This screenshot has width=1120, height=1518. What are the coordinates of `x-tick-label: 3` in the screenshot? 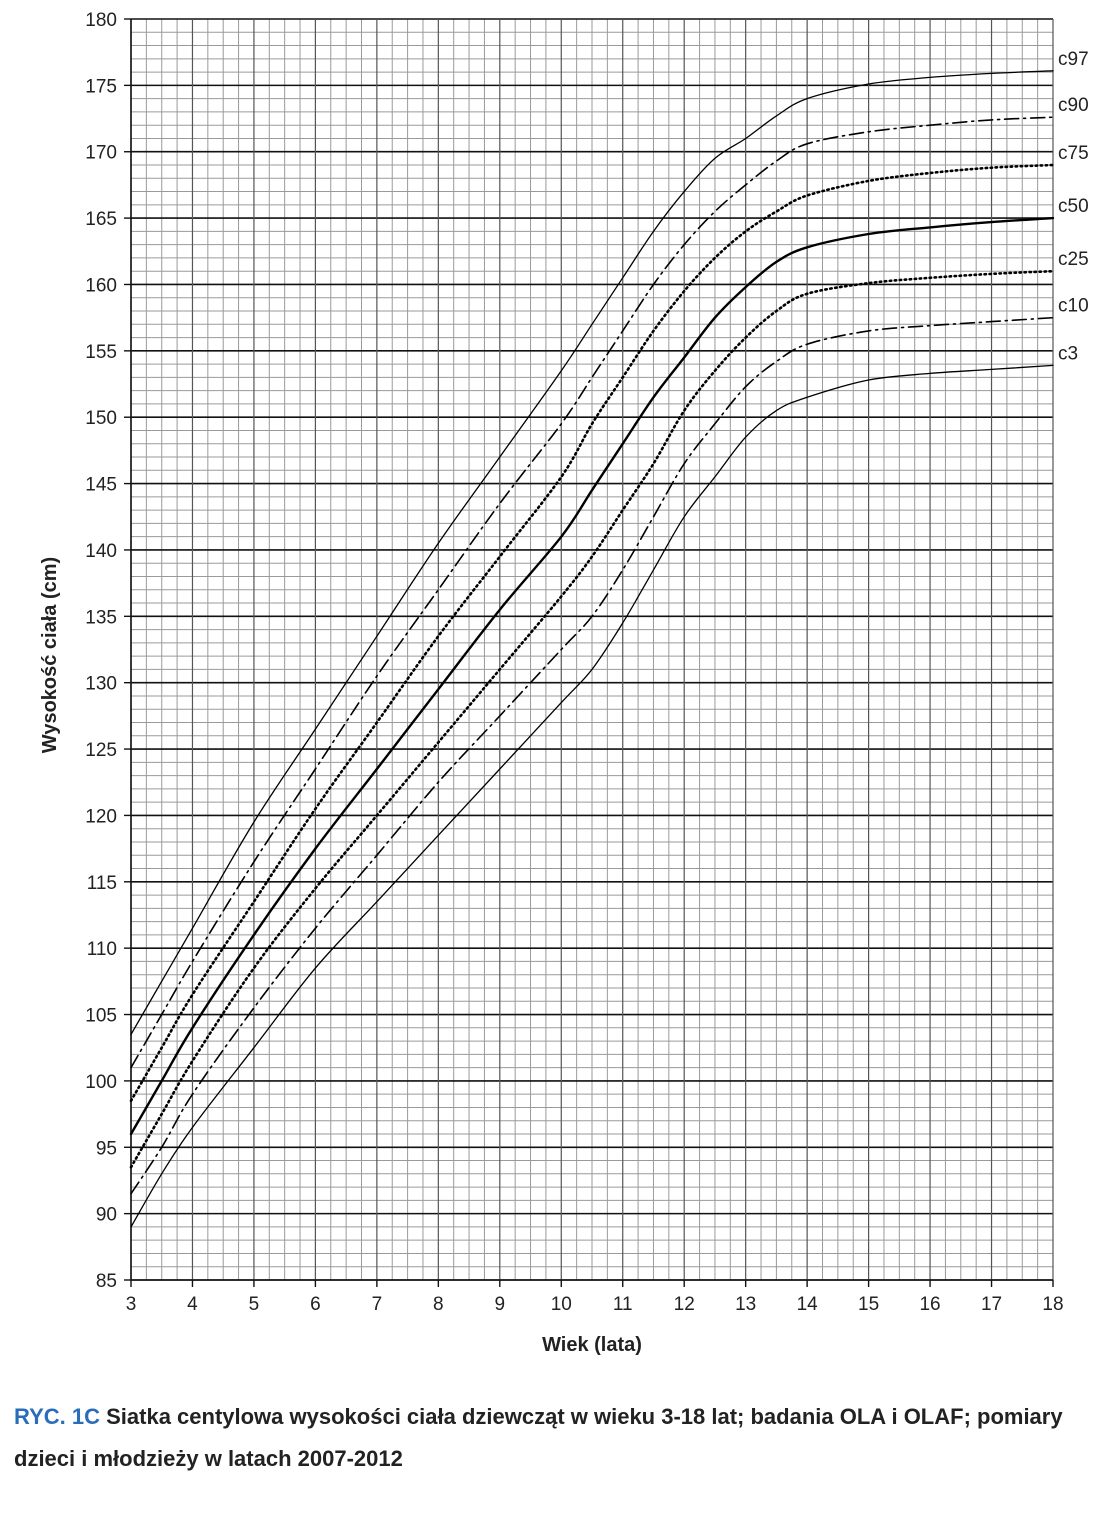 It's located at (131, 1304).